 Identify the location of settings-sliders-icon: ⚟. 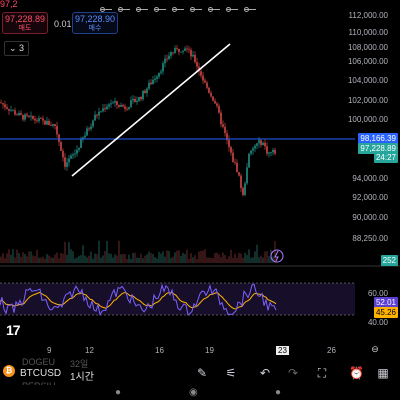
(231, 373).